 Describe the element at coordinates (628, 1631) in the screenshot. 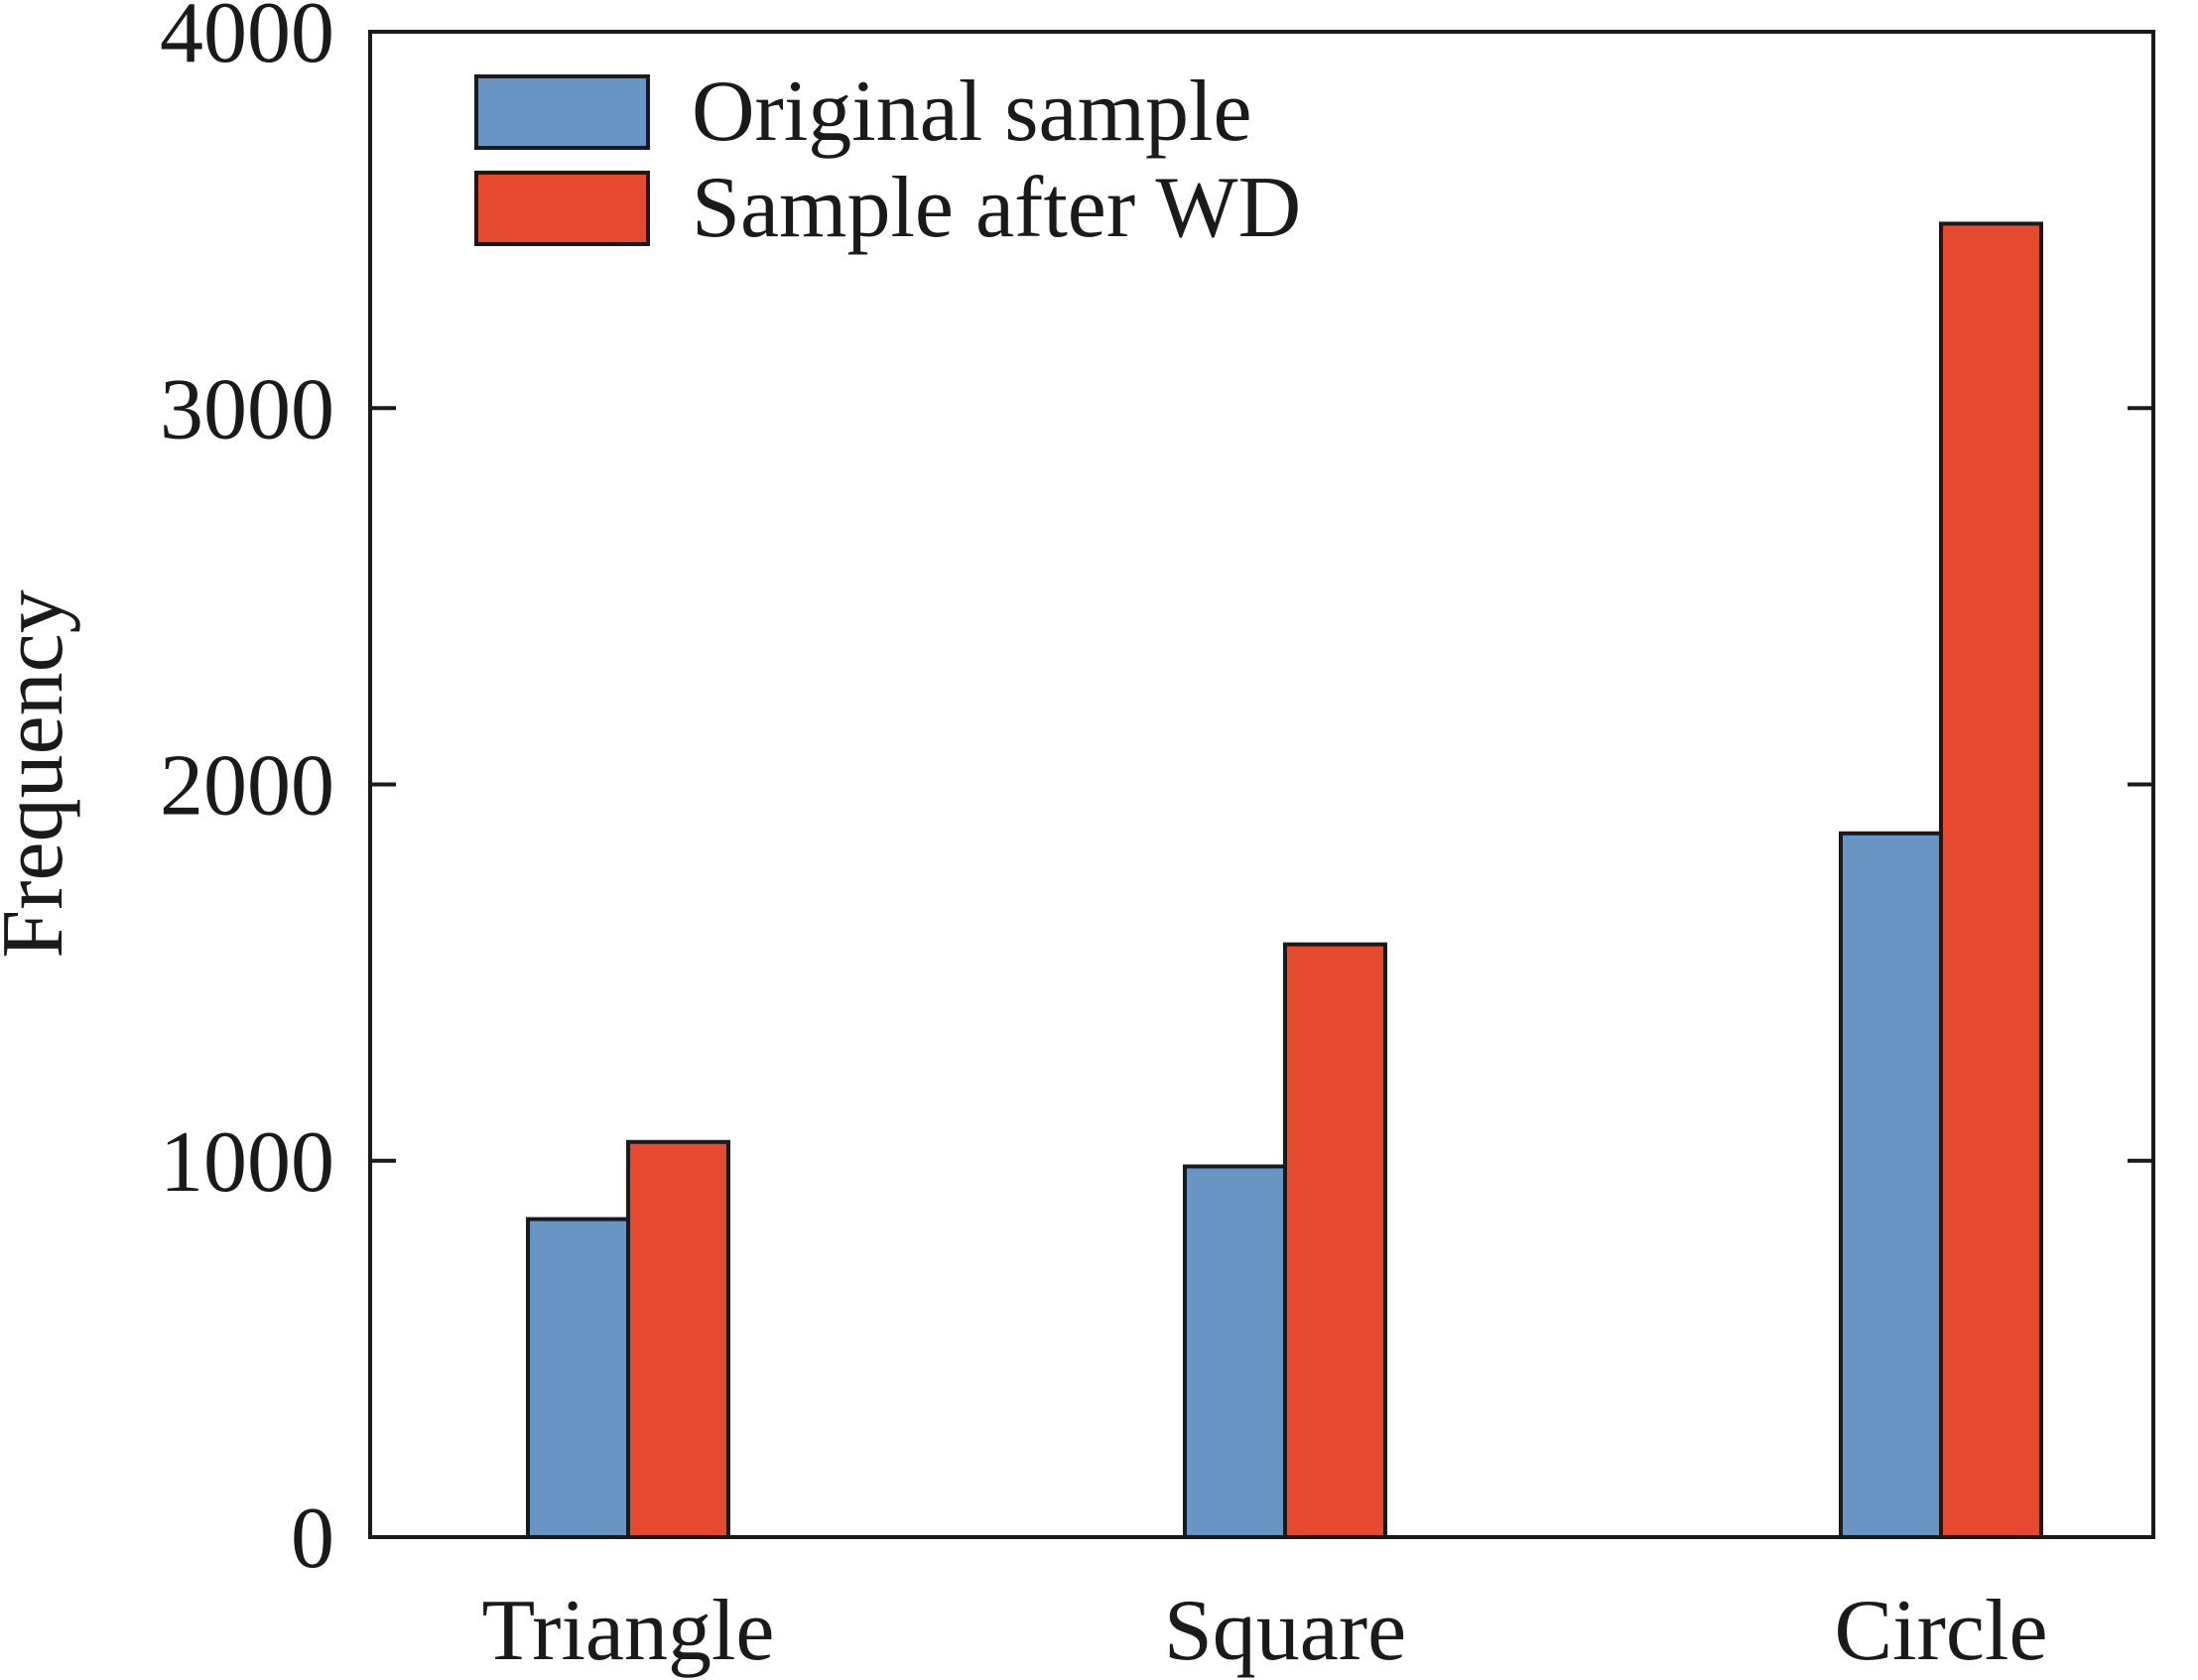

I see `x-category-label-0: Triangle` at that location.